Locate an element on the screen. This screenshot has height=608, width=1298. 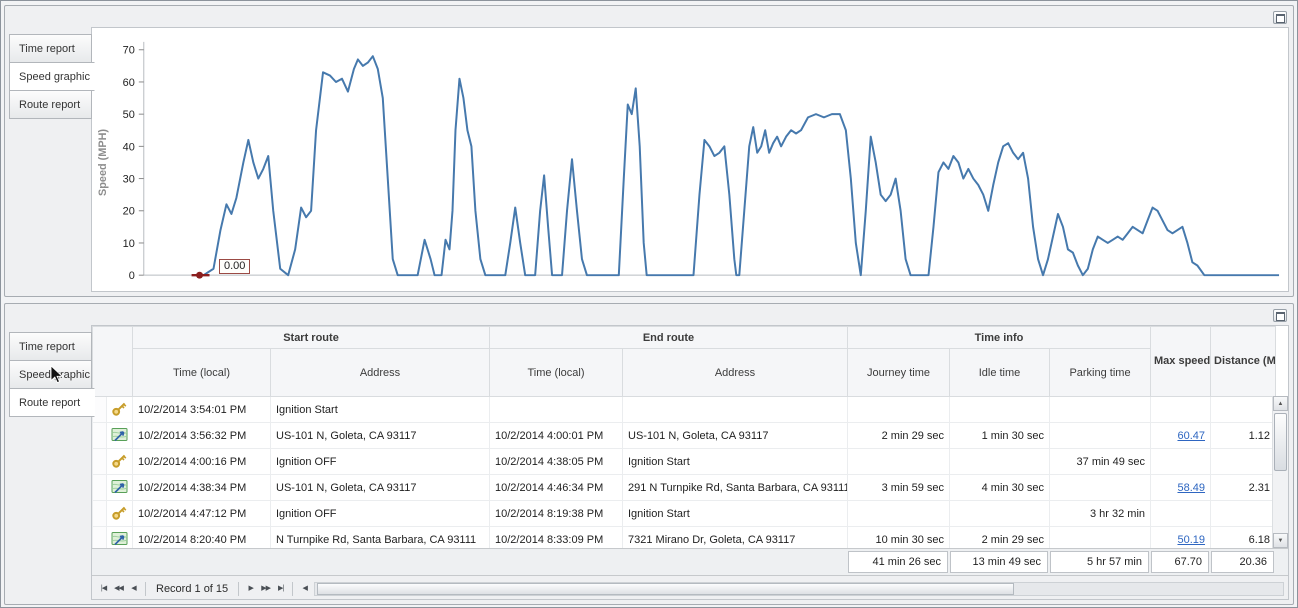
col-group-end-route: End route is located at coordinates (668, 337).